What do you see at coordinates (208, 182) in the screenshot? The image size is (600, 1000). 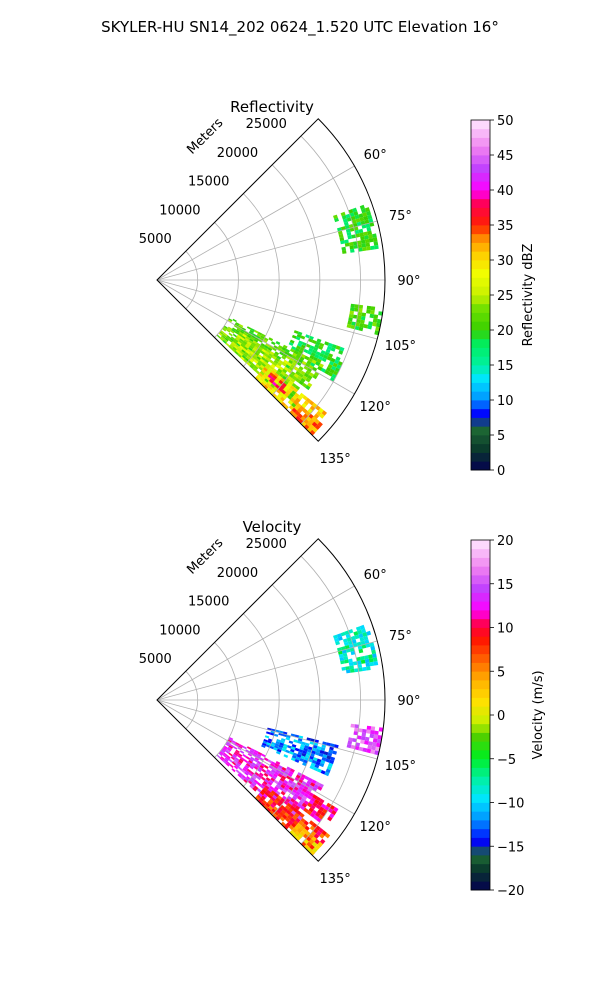 I see `range-tick-label: 15000` at bounding box center [208, 182].